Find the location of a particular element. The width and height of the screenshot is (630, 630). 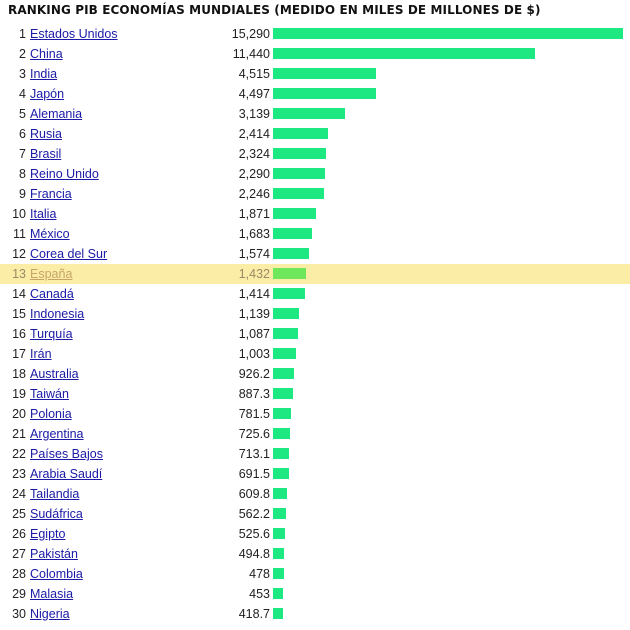

gdp-value-label: 713.1 is located at coordinates (254, 454).